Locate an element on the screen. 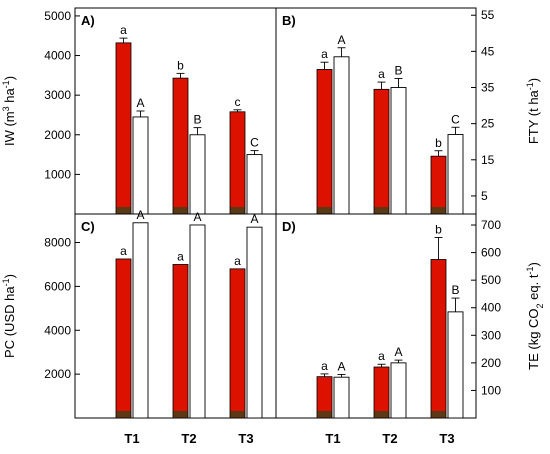  panel-letter: A) is located at coordinates (88, 20).